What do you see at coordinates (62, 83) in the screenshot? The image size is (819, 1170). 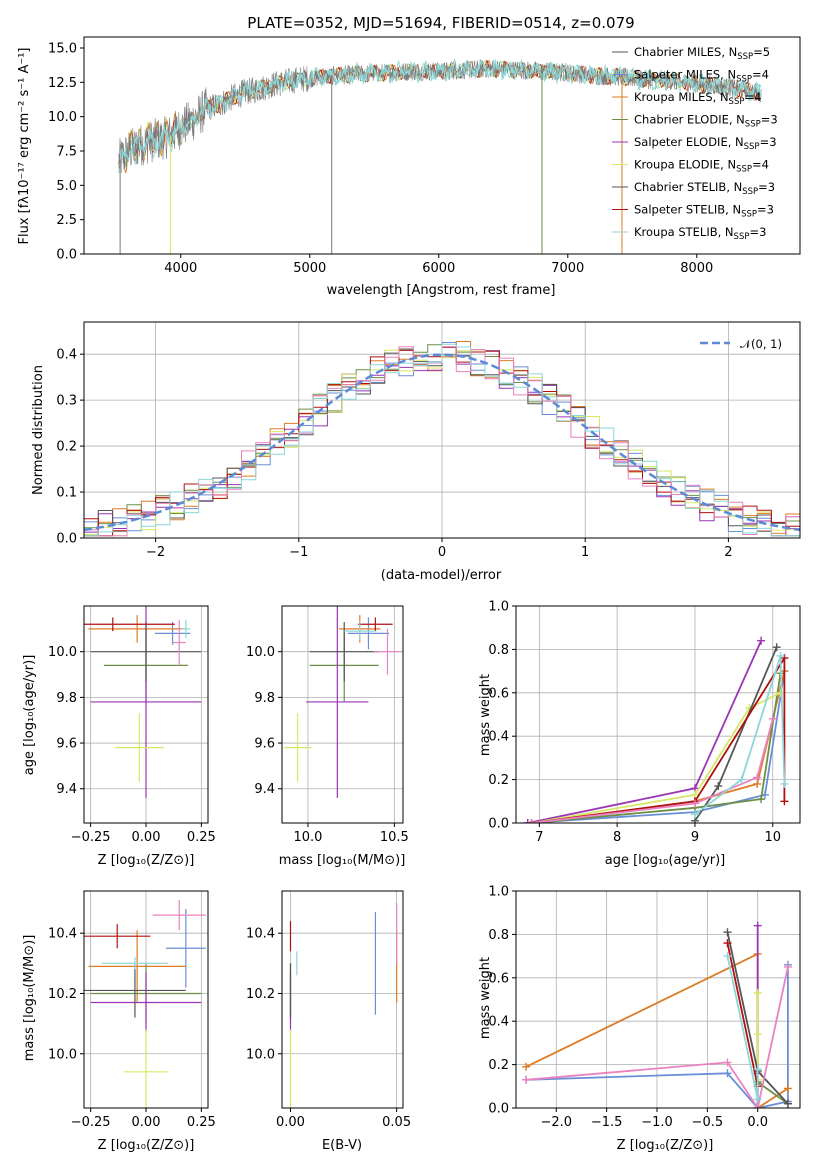 I see `y-tick-label: 12.5` at bounding box center [62, 83].